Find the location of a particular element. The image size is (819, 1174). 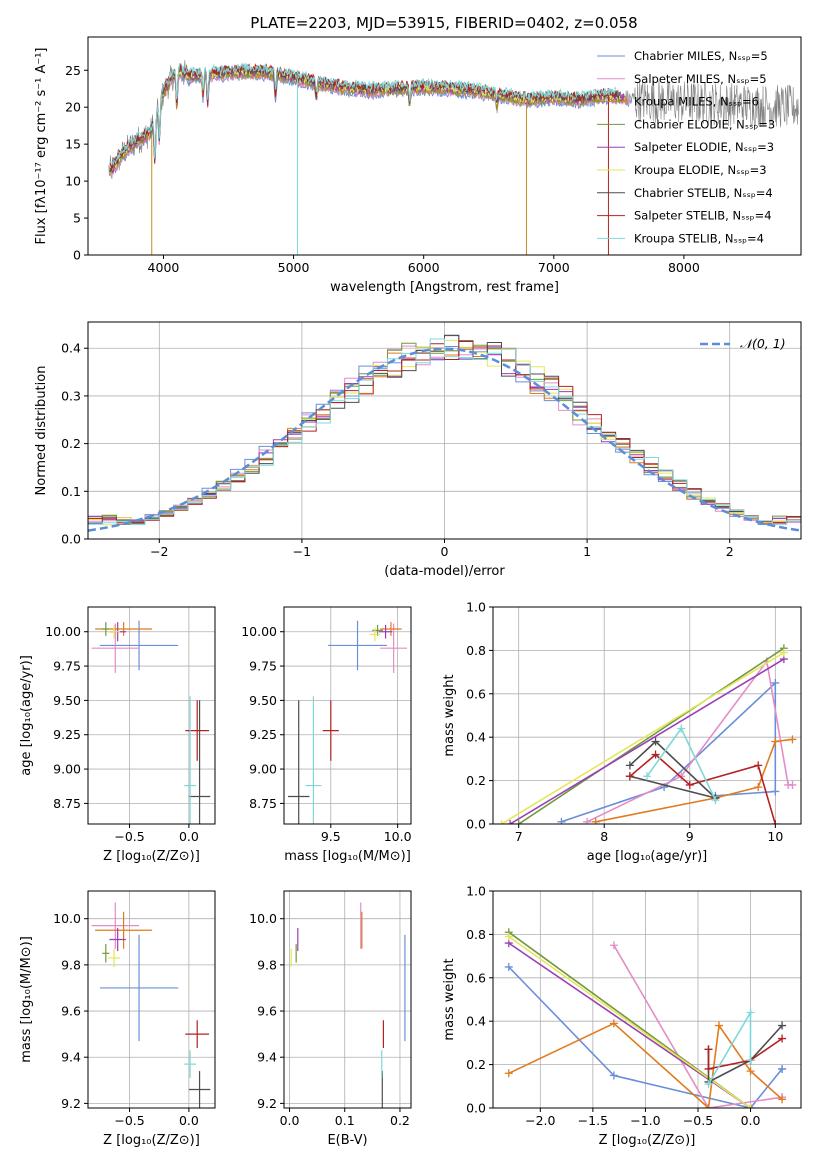

spectrum-plot-area is located at coordinates (453, 157).